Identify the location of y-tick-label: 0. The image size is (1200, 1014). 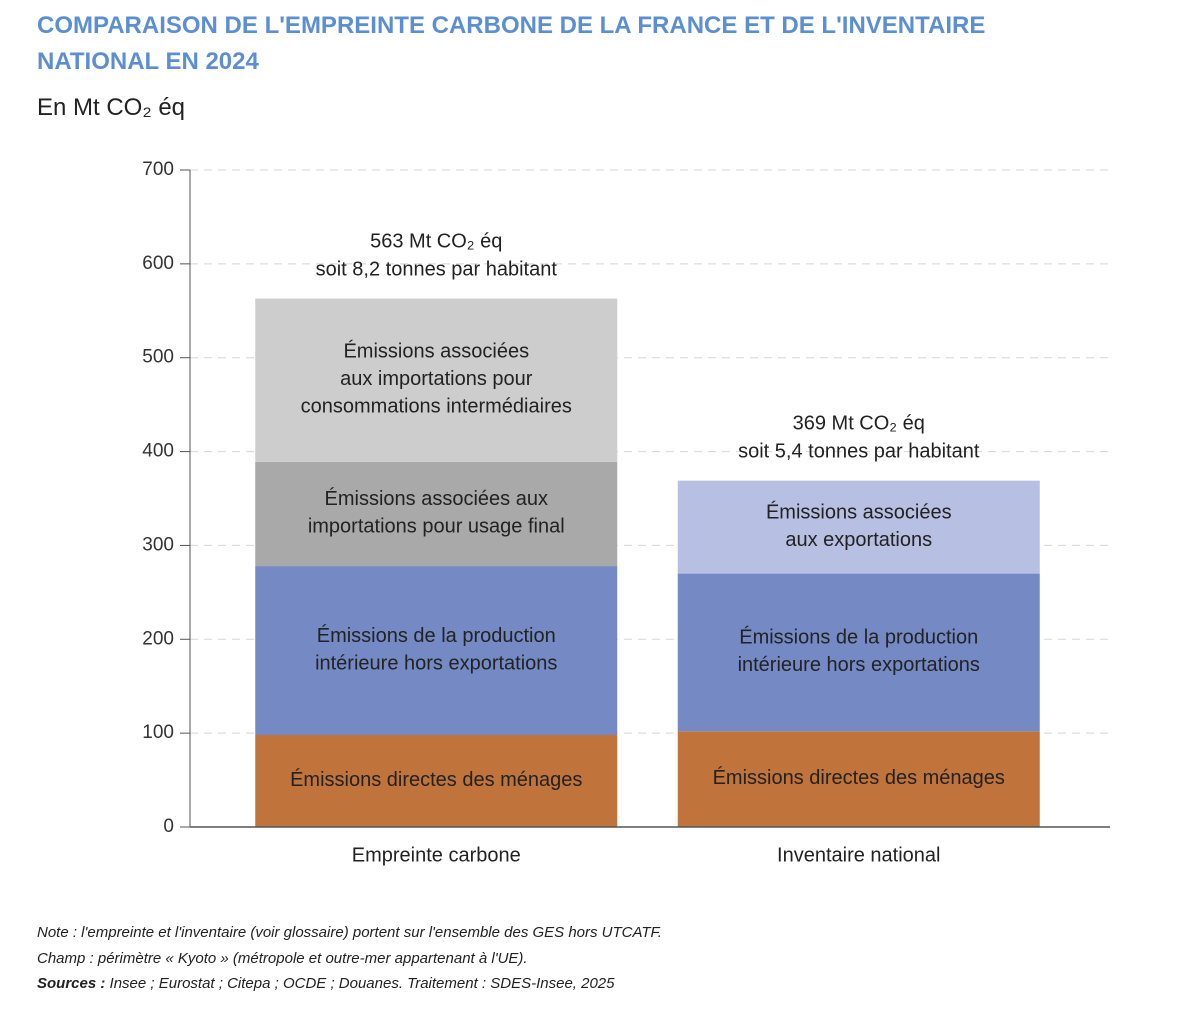
(168, 826).